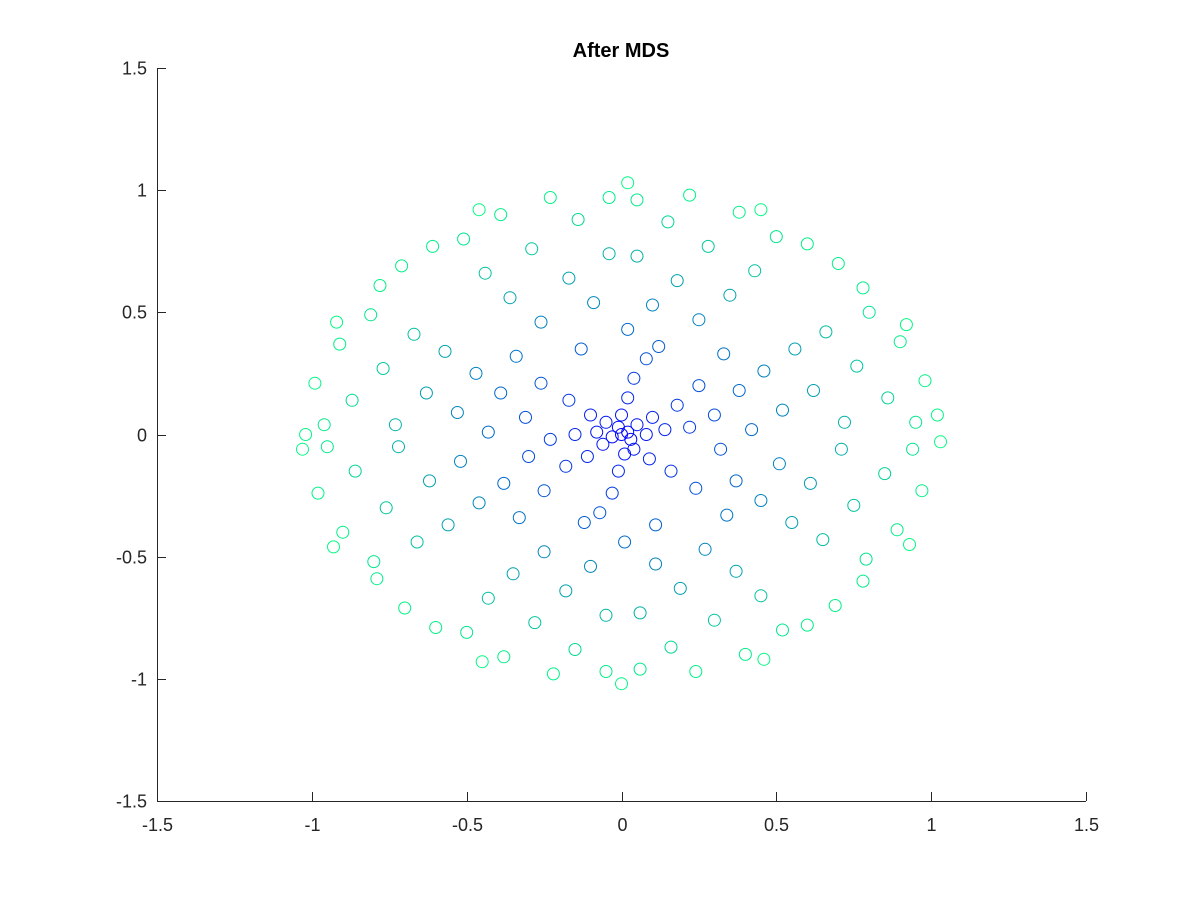  What do you see at coordinates (1086, 825) in the screenshot?
I see `x-tick-label: 1.5` at bounding box center [1086, 825].